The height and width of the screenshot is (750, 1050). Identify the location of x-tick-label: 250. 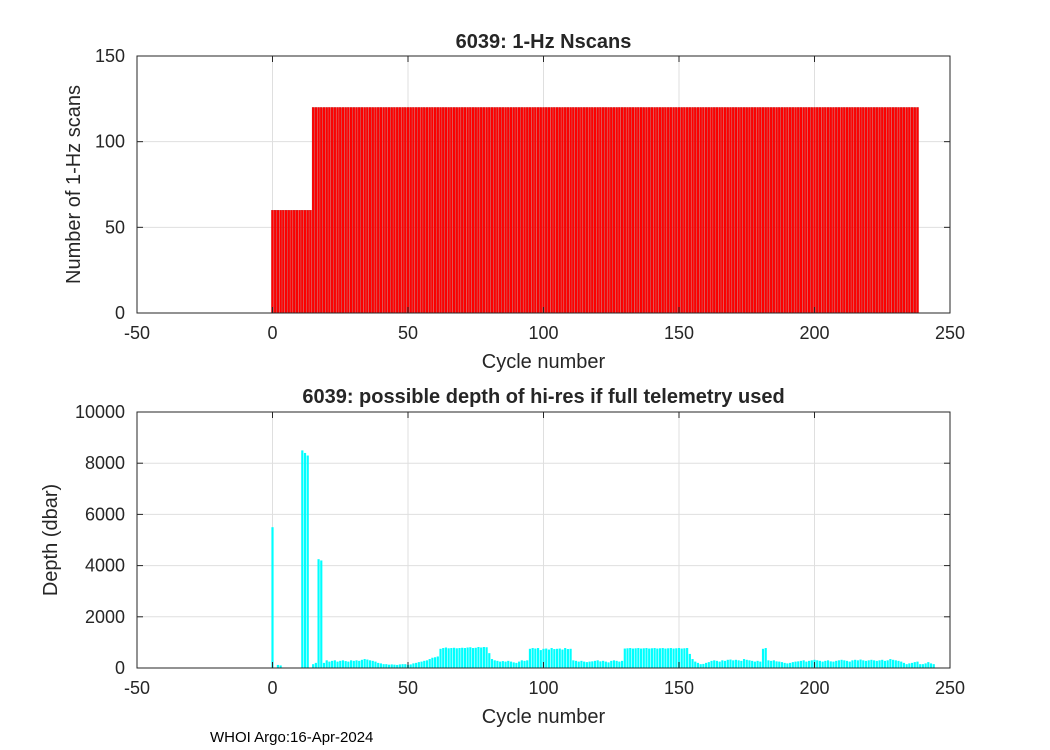
(950, 333).